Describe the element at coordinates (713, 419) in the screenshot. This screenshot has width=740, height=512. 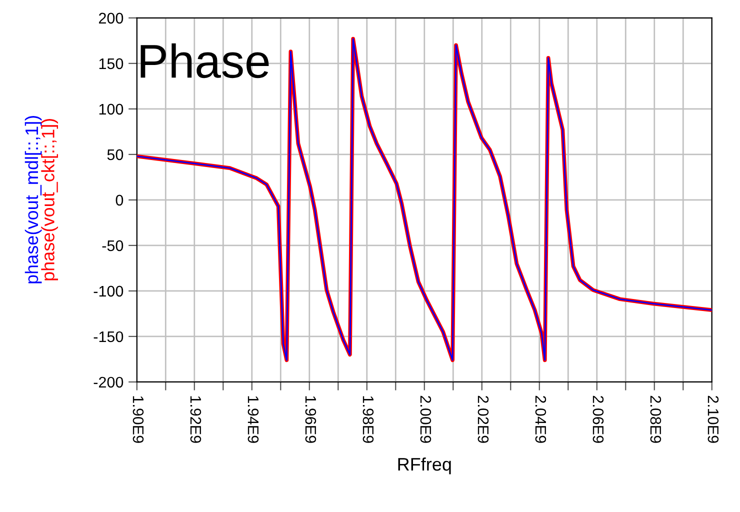
I see `x-tick-label: 2.10E9` at that location.